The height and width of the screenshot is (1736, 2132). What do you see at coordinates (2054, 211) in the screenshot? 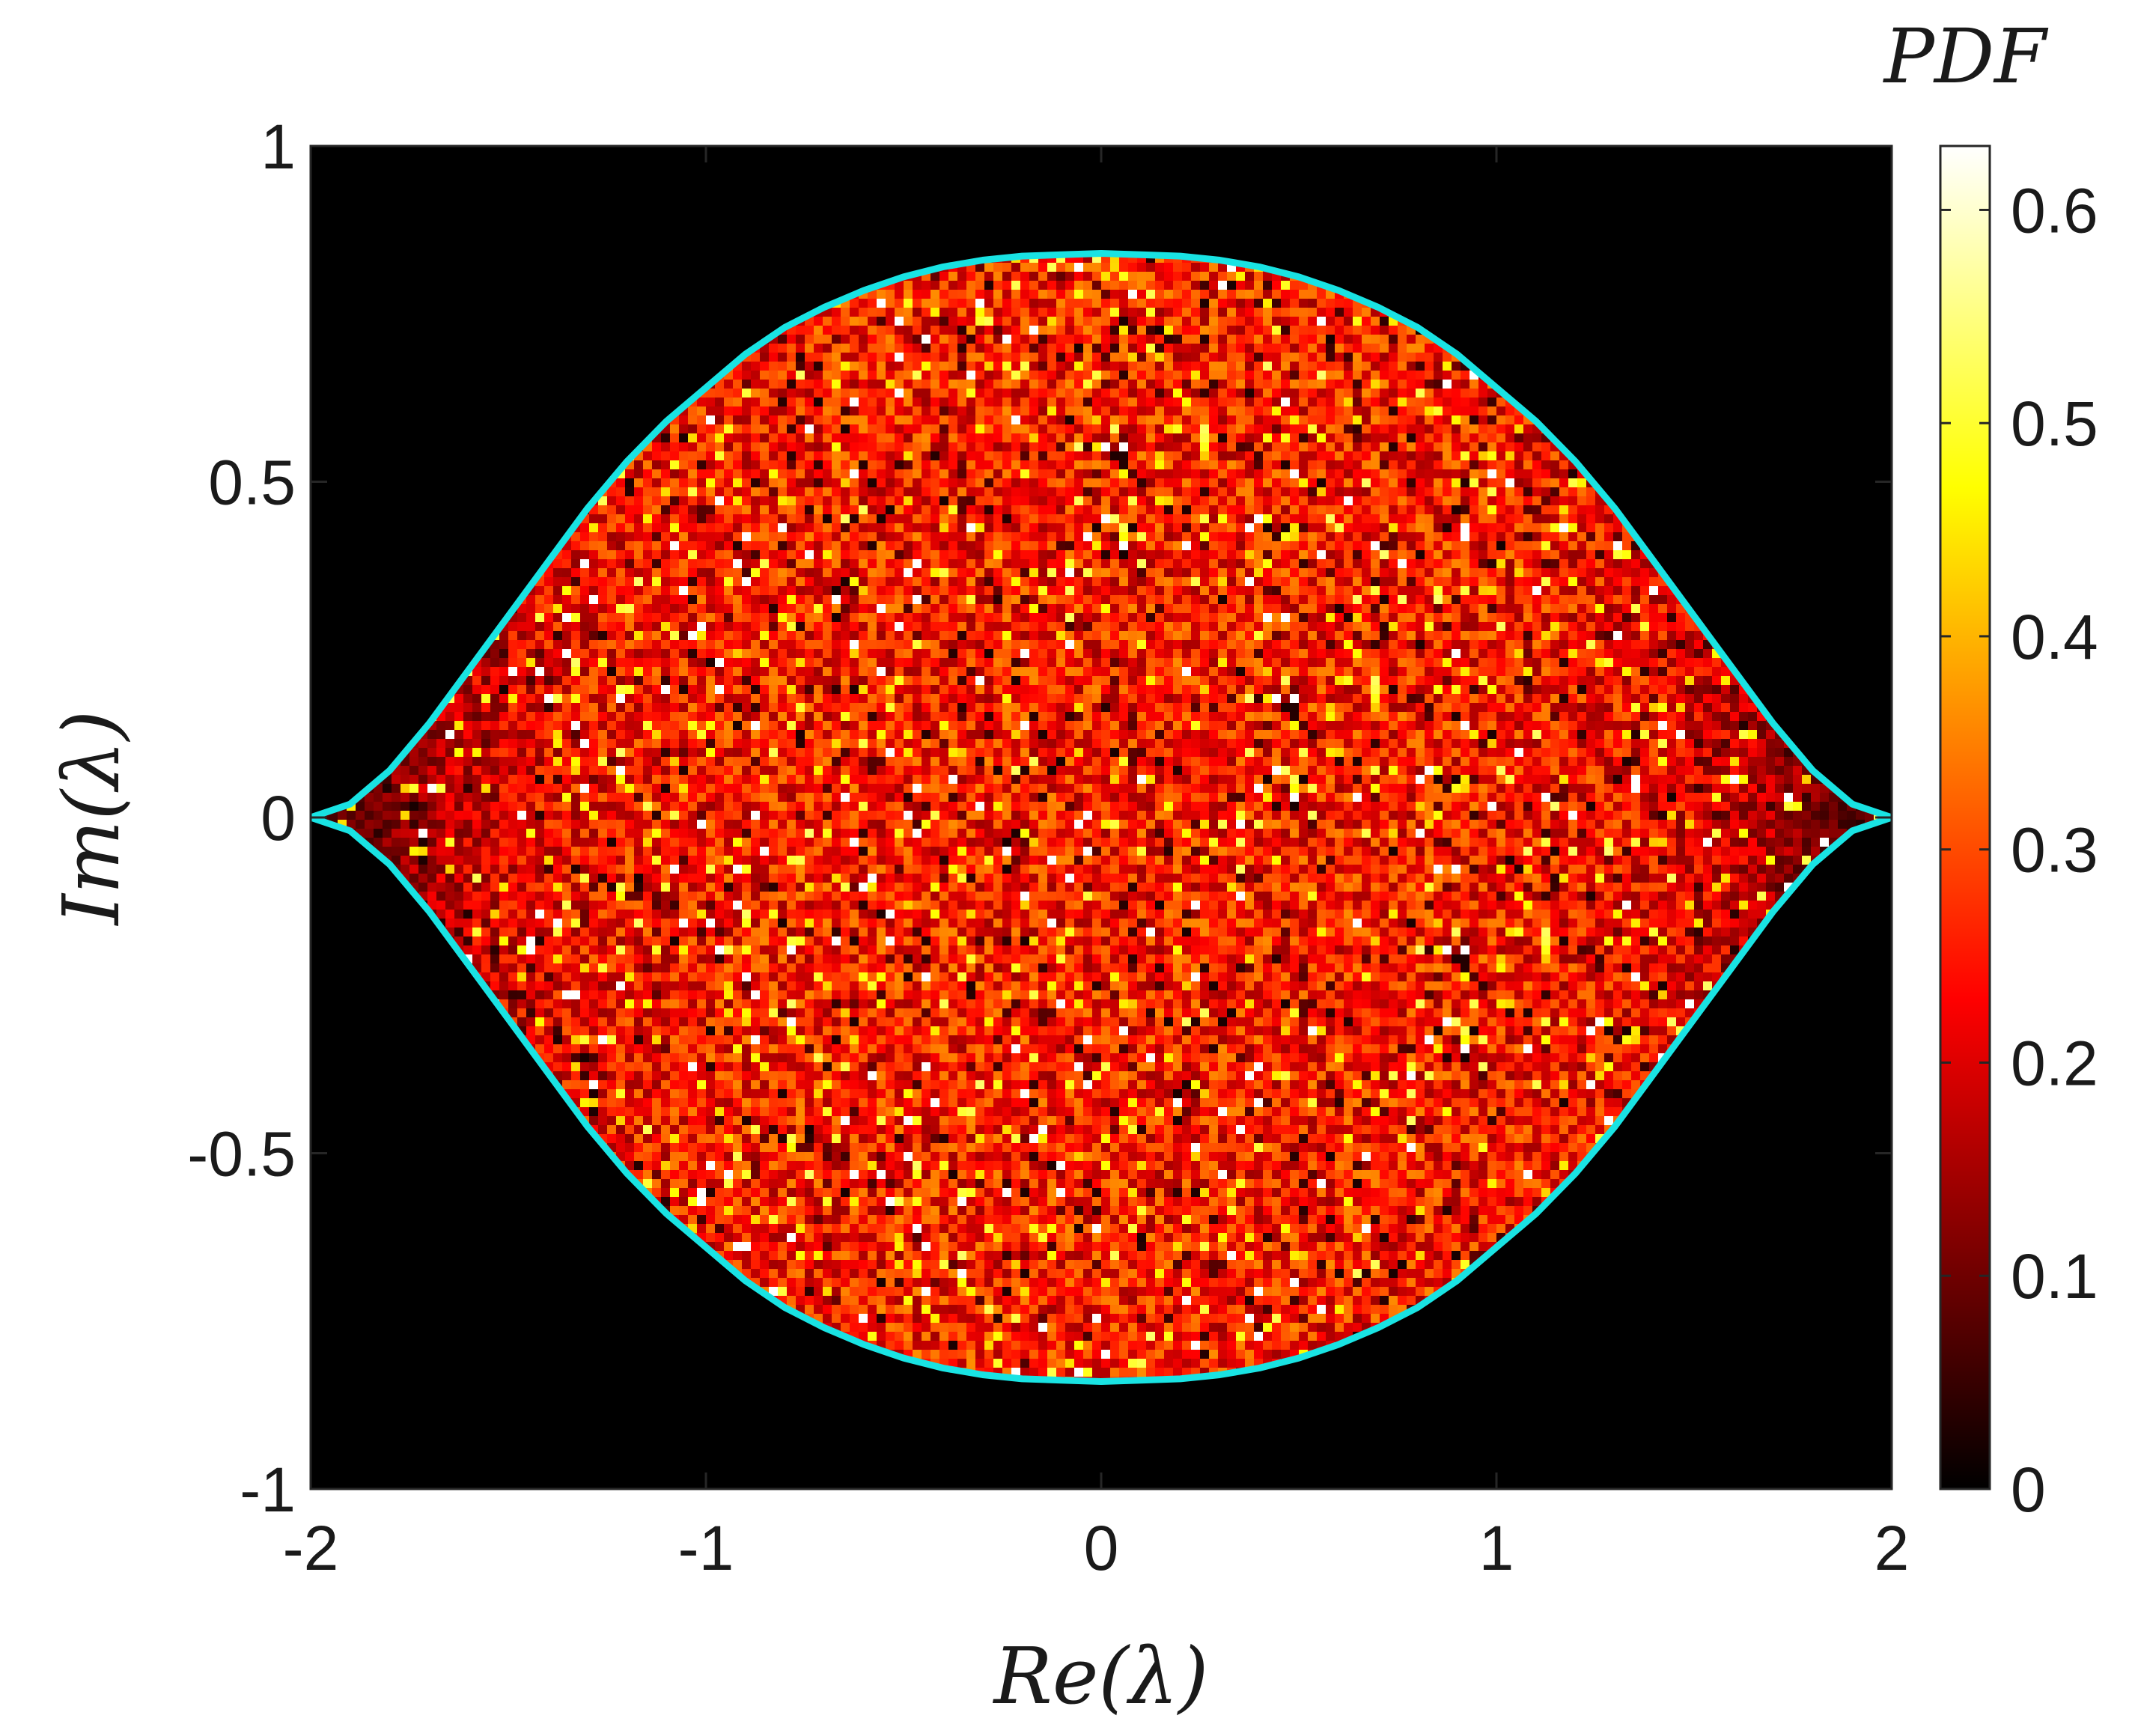
I see `colorbar-tick-label: 0.6` at bounding box center [2054, 211].